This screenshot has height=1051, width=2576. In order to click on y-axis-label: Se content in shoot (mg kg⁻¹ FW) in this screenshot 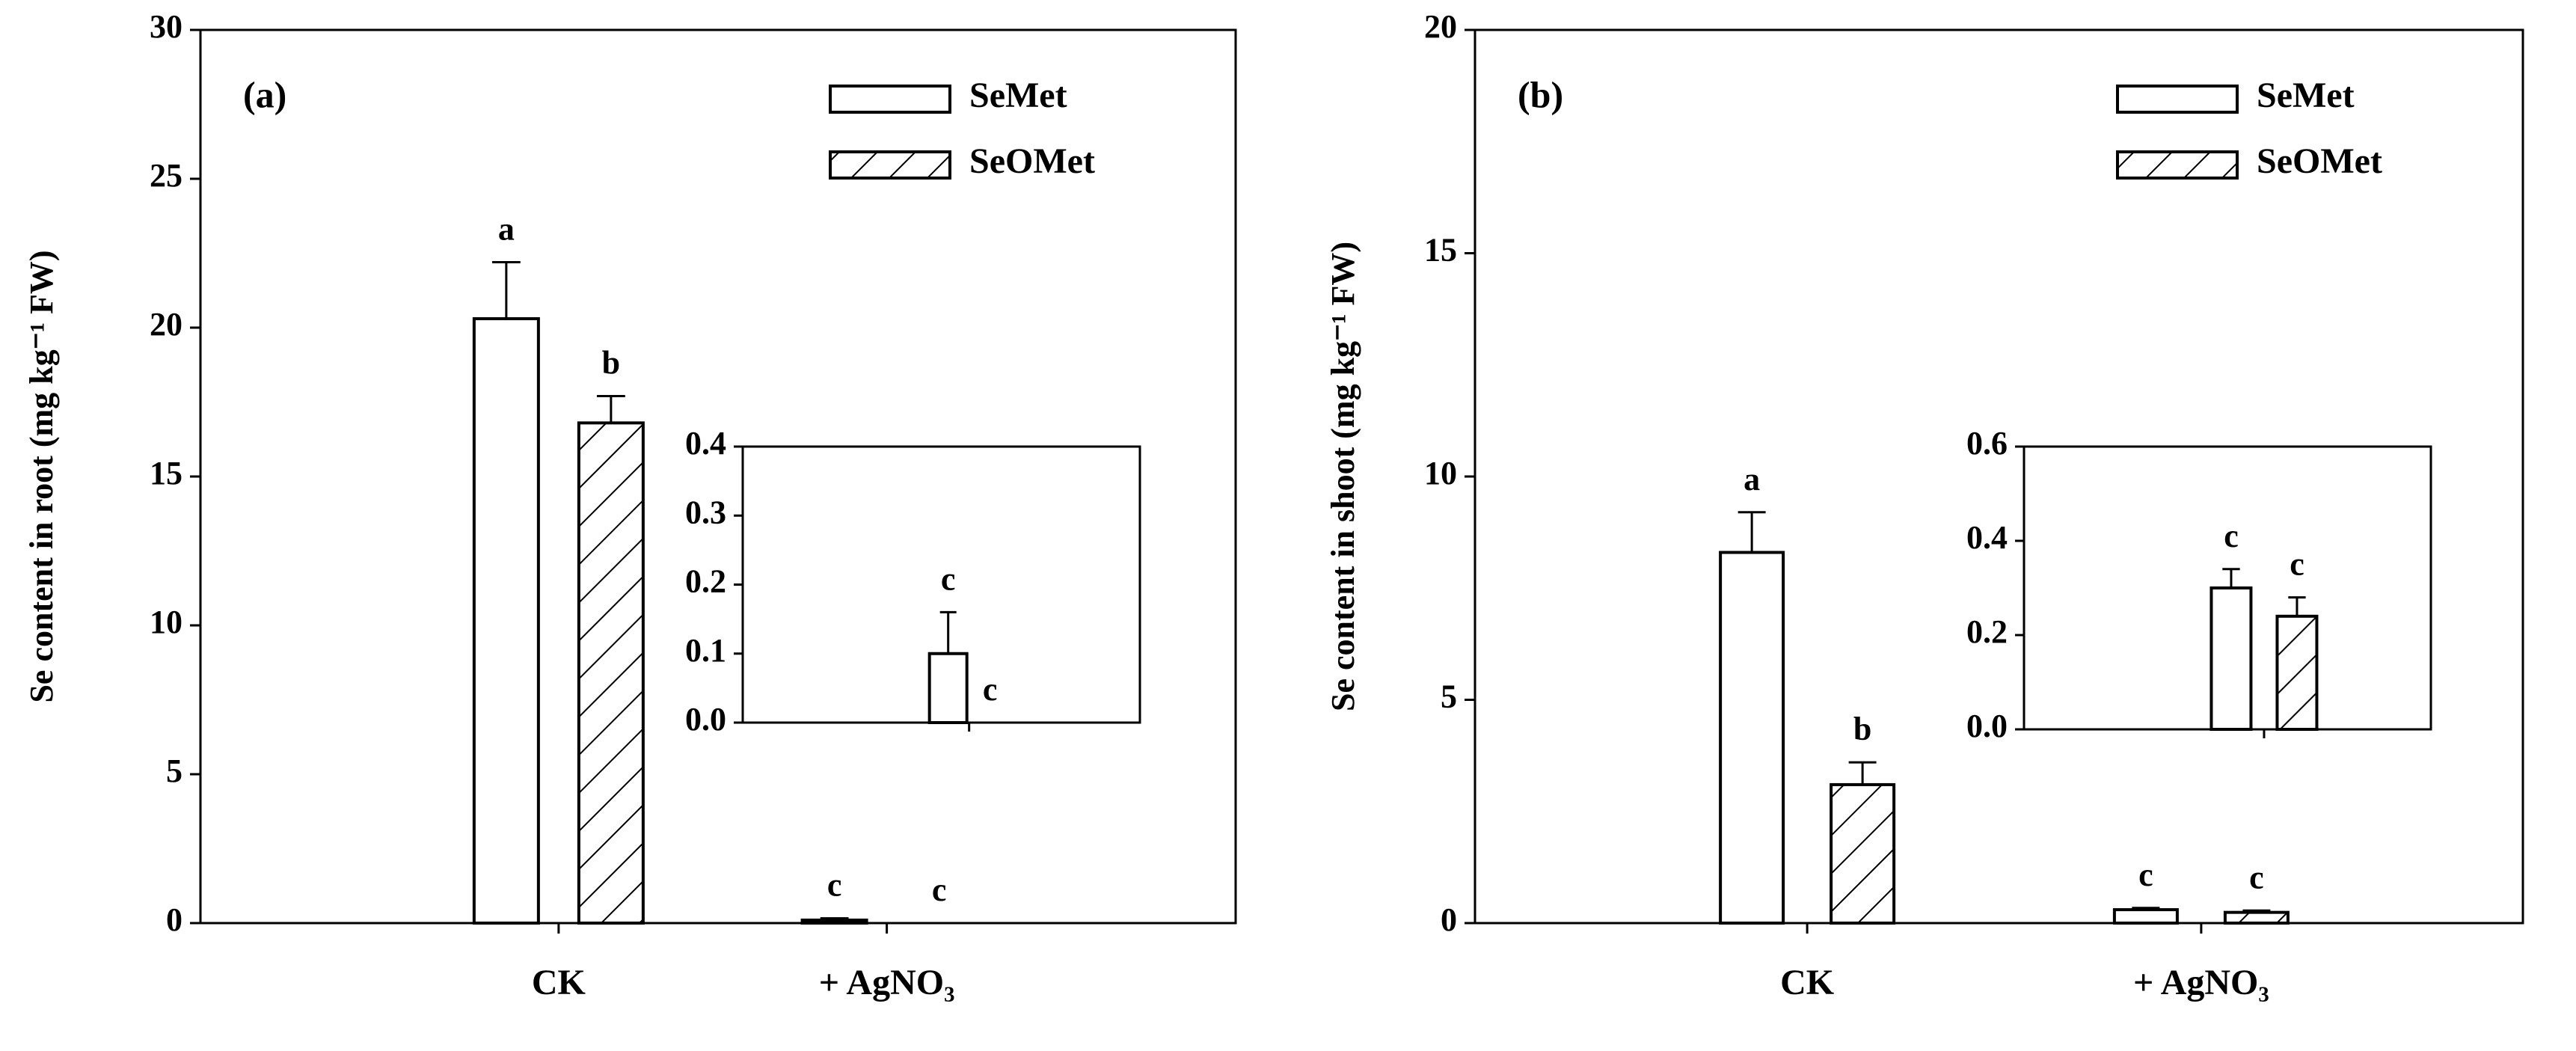, I will do `click(1343, 476)`.